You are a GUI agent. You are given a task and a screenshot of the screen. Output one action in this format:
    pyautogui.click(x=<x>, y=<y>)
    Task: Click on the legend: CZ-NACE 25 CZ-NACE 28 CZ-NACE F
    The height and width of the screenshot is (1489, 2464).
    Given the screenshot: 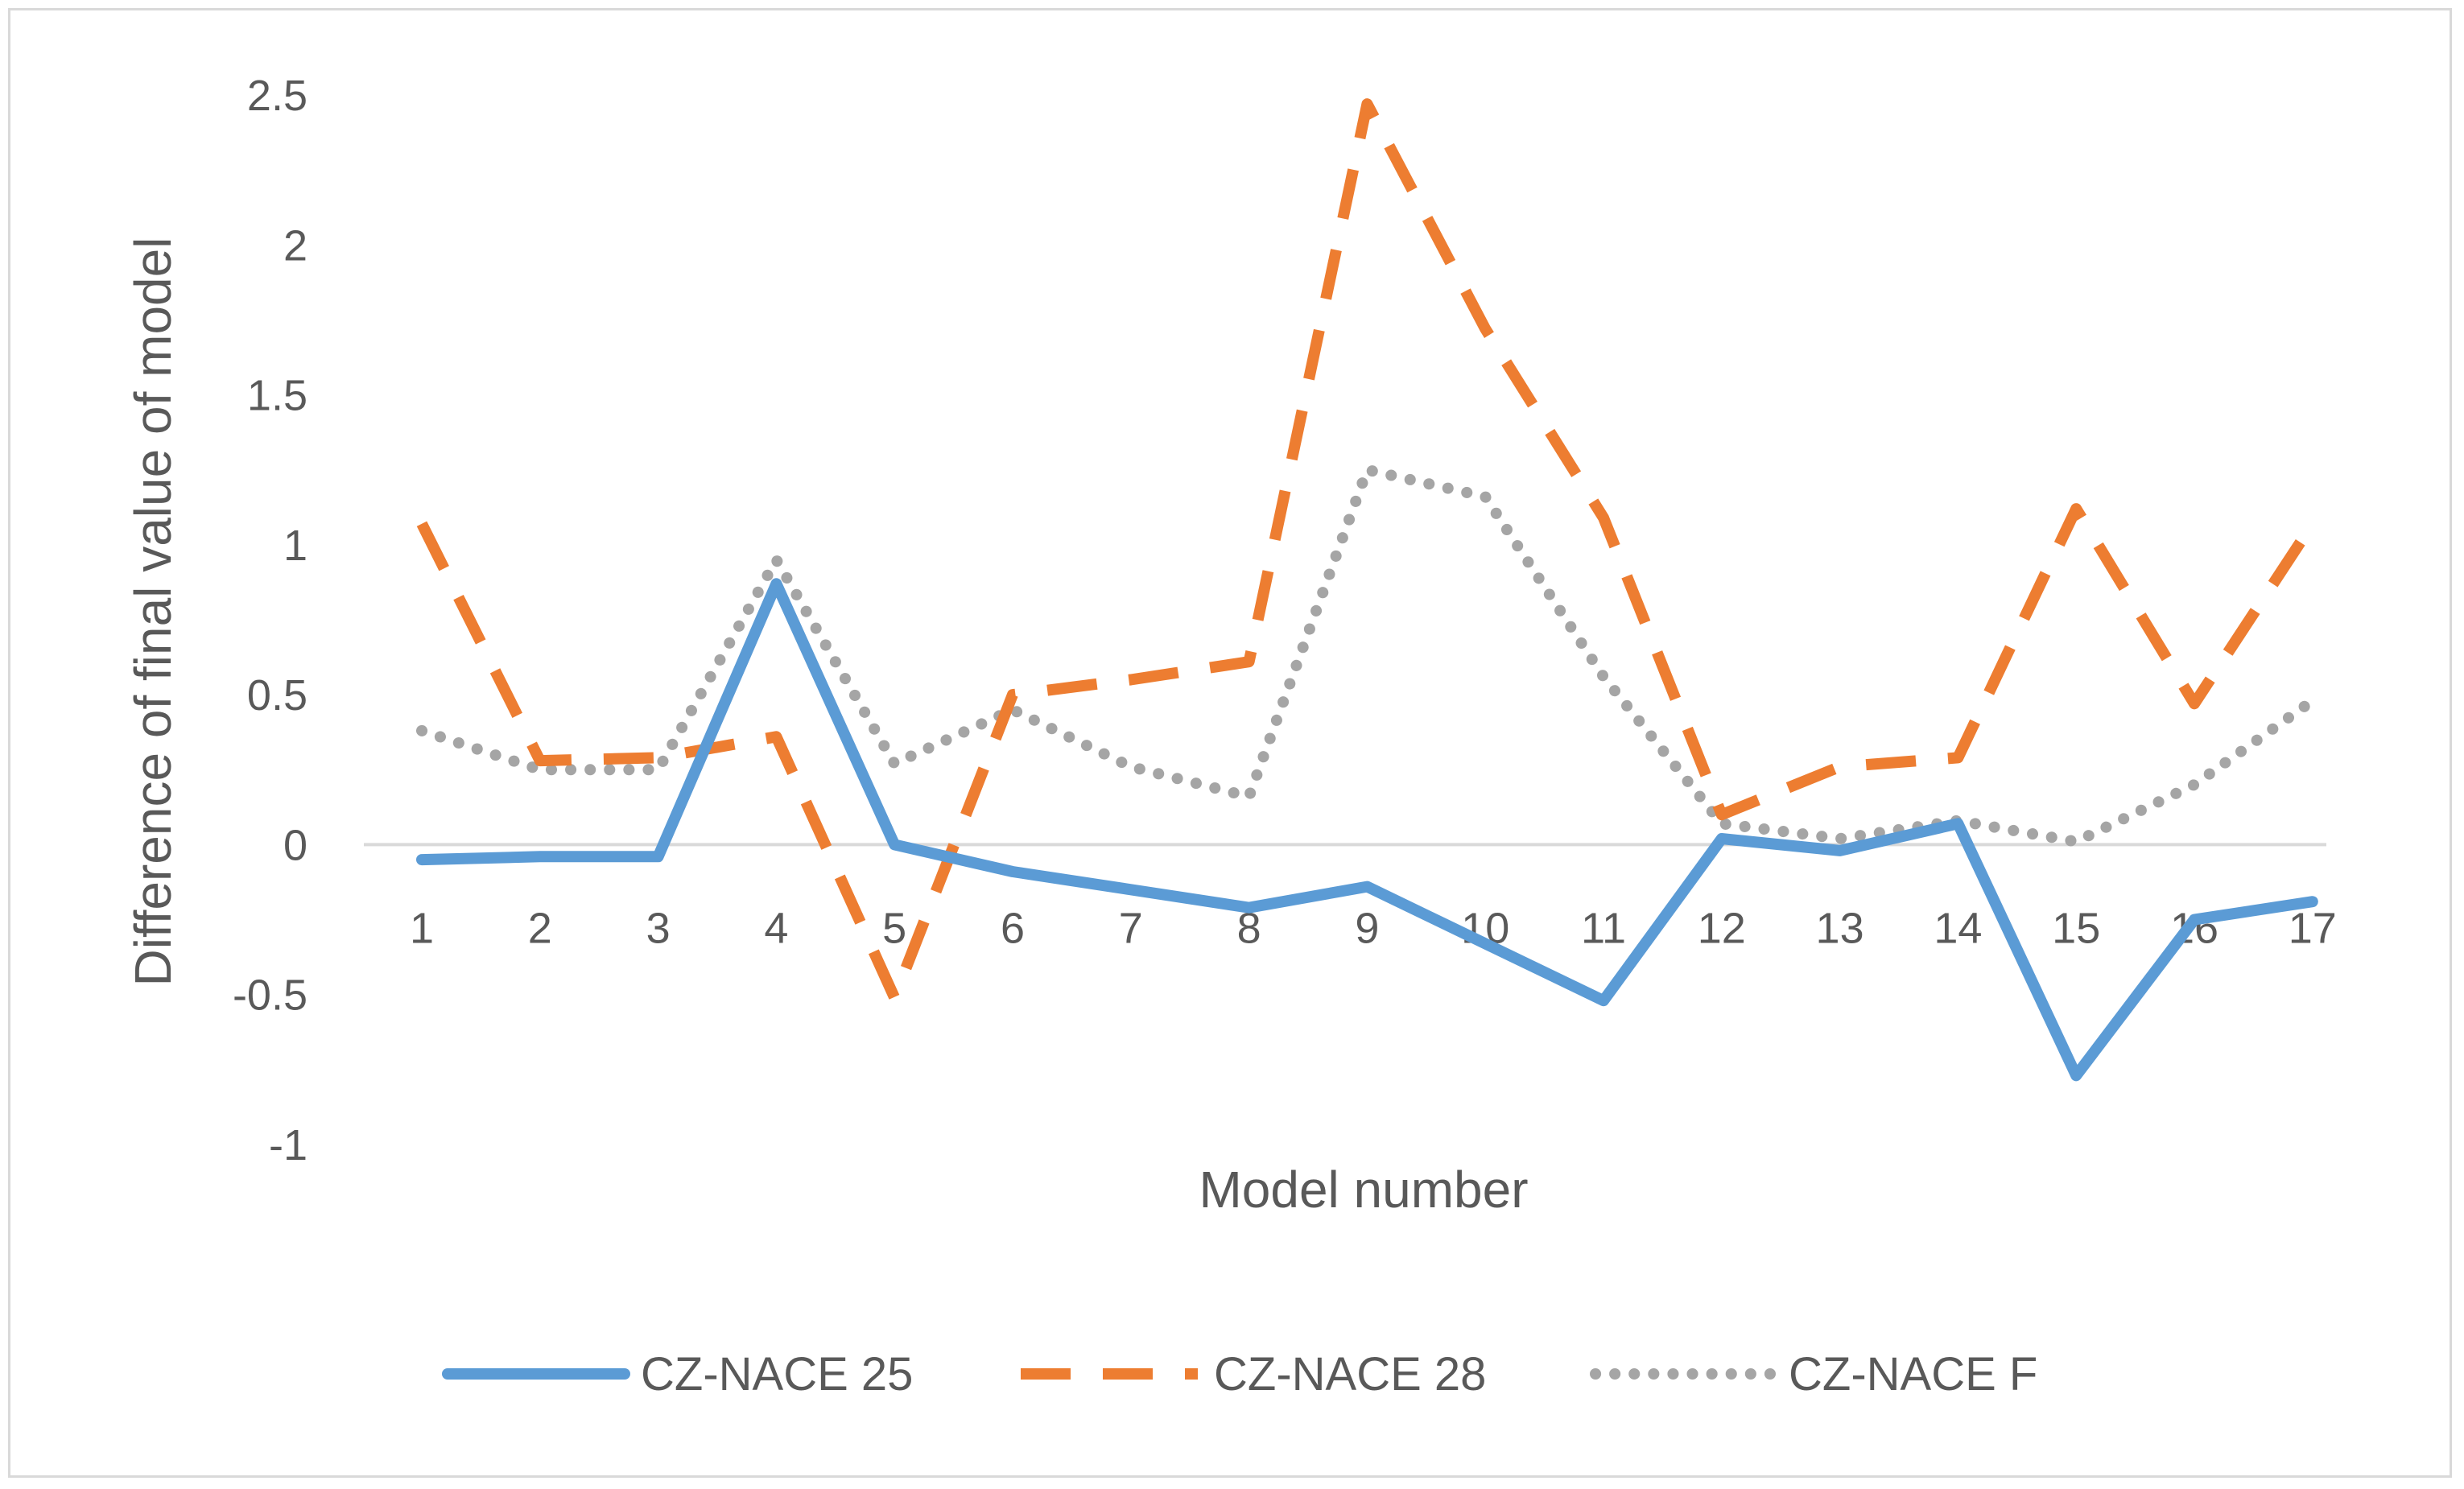 What is the action you would take?
    pyautogui.click(x=1240, y=1374)
    